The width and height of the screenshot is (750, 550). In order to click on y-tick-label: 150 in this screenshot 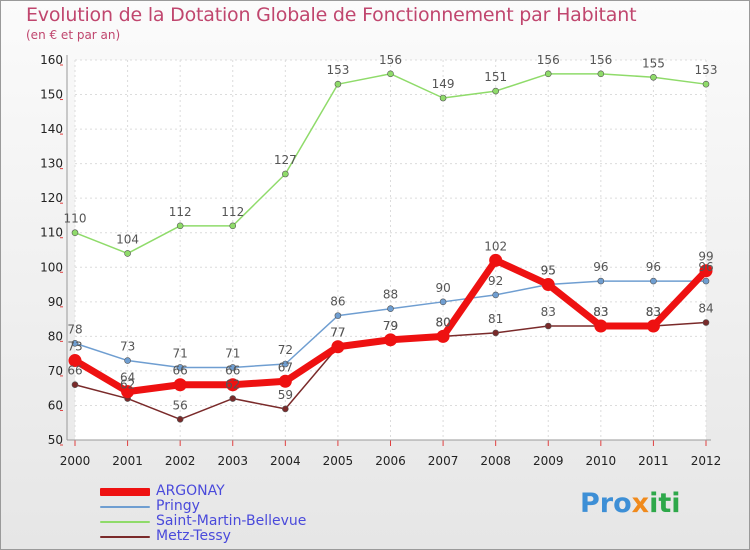, I will do `click(51, 95)`.